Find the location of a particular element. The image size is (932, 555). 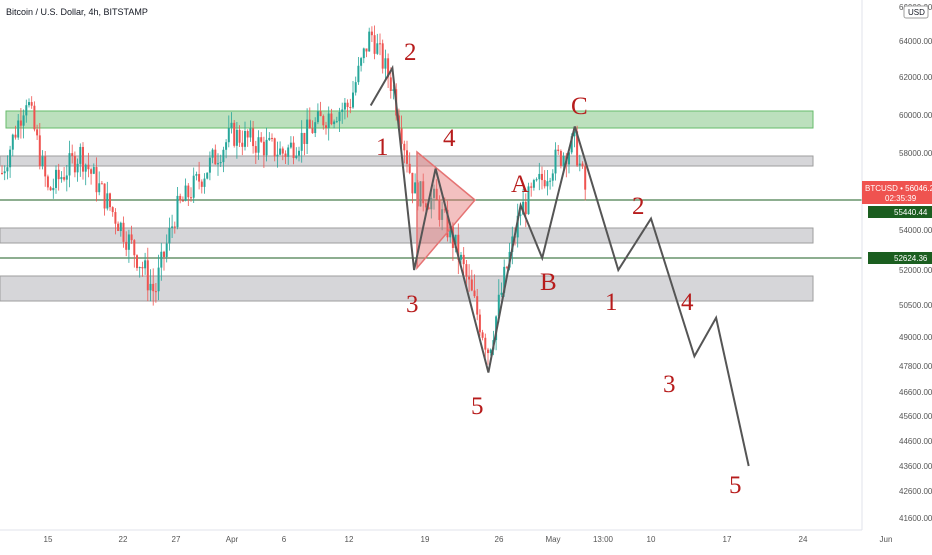

countdown-text: 02:35:39 is located at coordinates (901, 198).